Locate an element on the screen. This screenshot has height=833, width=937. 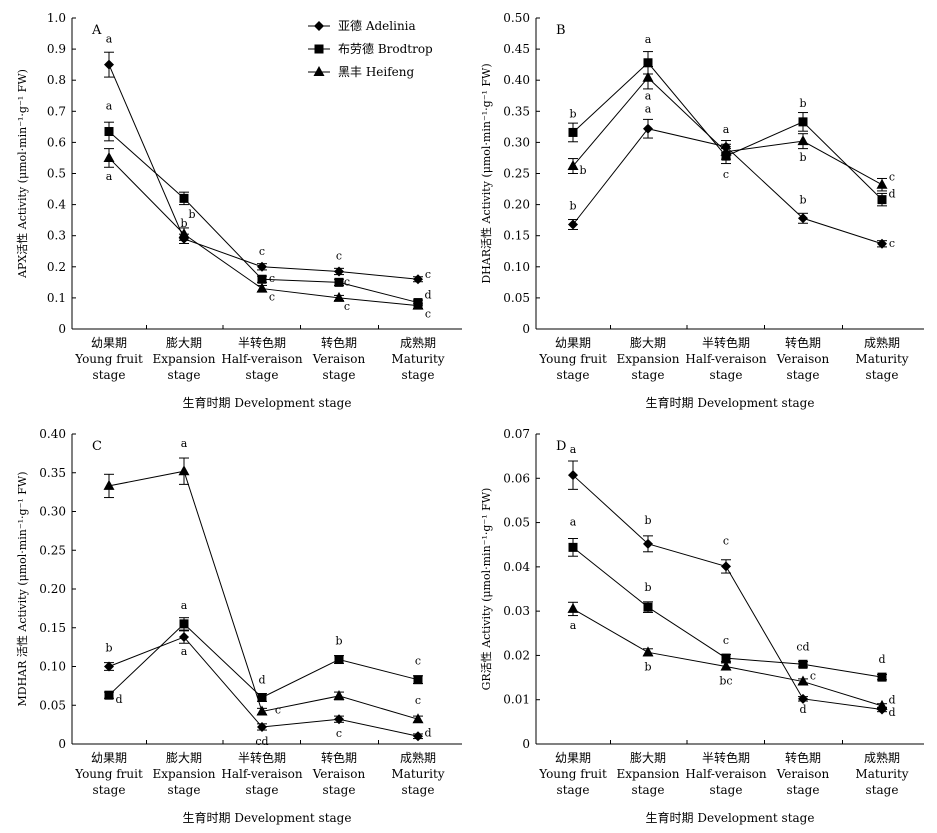
y-axis-title: APX活性 Activity (μmol·min⁻¹·g⁻¹ FW) is located at coordinates (22, 174).